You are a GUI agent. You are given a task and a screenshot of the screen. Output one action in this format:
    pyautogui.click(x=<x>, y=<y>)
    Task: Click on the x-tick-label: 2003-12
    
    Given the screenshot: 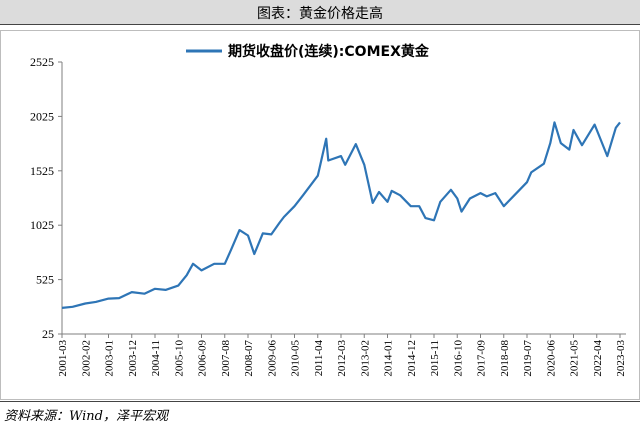 What is the action you would take?
    pyautogui.click(x=133, y=358)
    